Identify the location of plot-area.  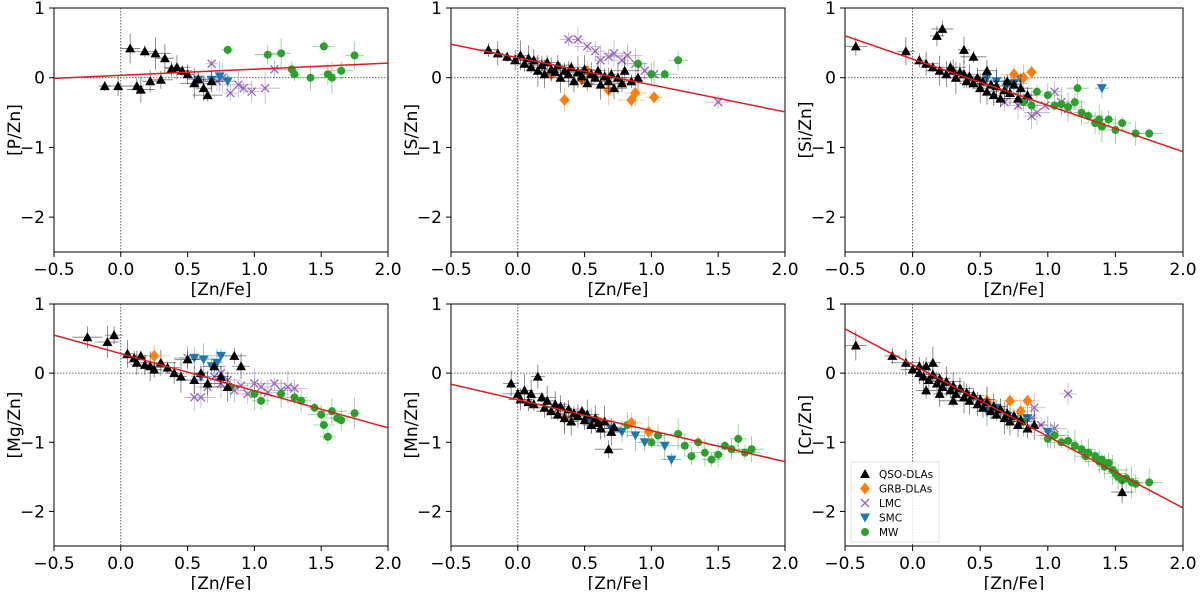
(221, 69).